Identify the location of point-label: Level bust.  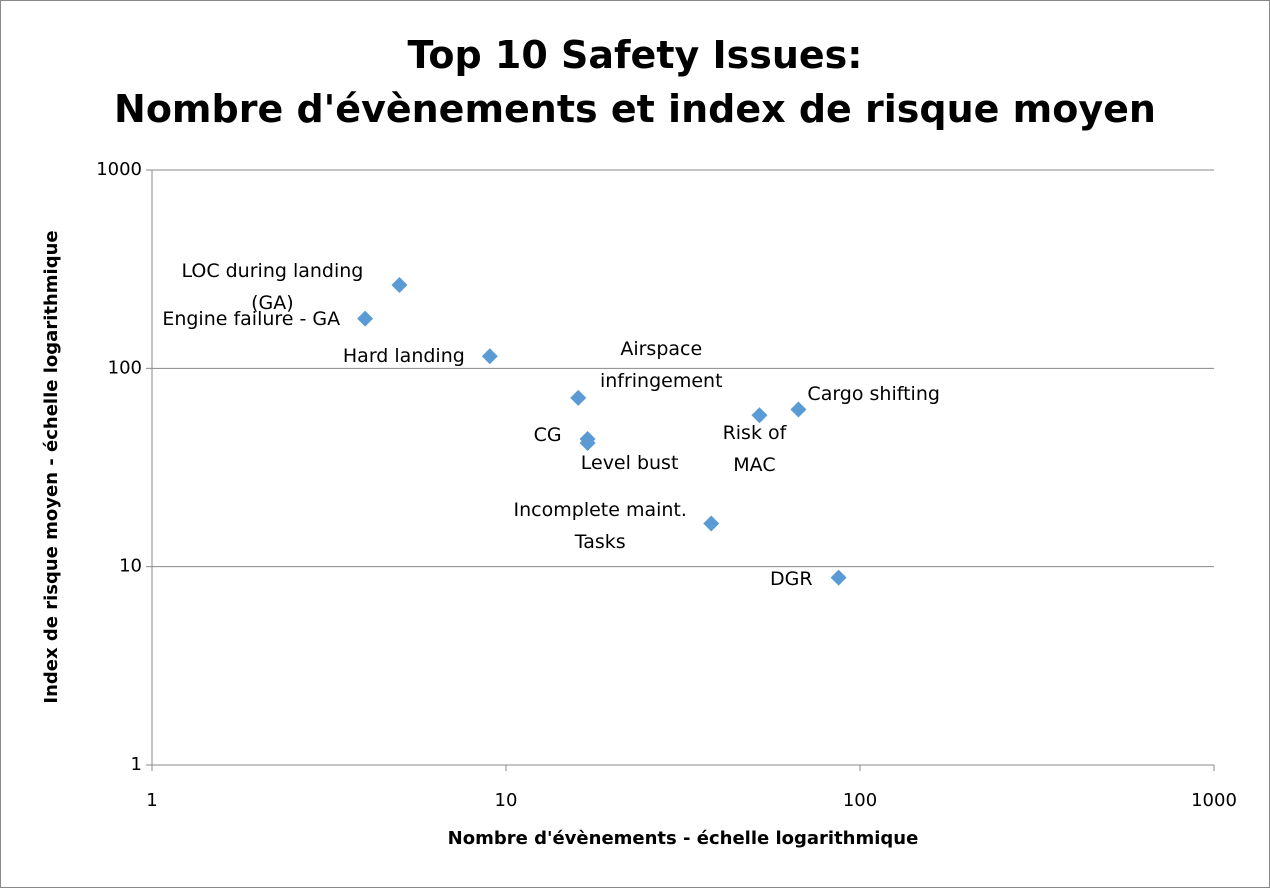
(629, 463).